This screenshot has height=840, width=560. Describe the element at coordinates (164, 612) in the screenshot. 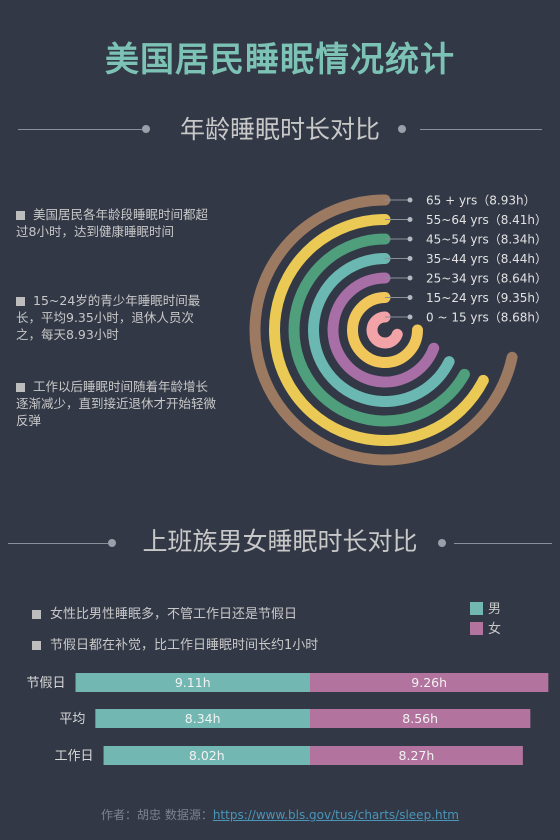

I see `gender-note-item: 女性比男性睡眠多，不管工作日还是节假日` at that location.